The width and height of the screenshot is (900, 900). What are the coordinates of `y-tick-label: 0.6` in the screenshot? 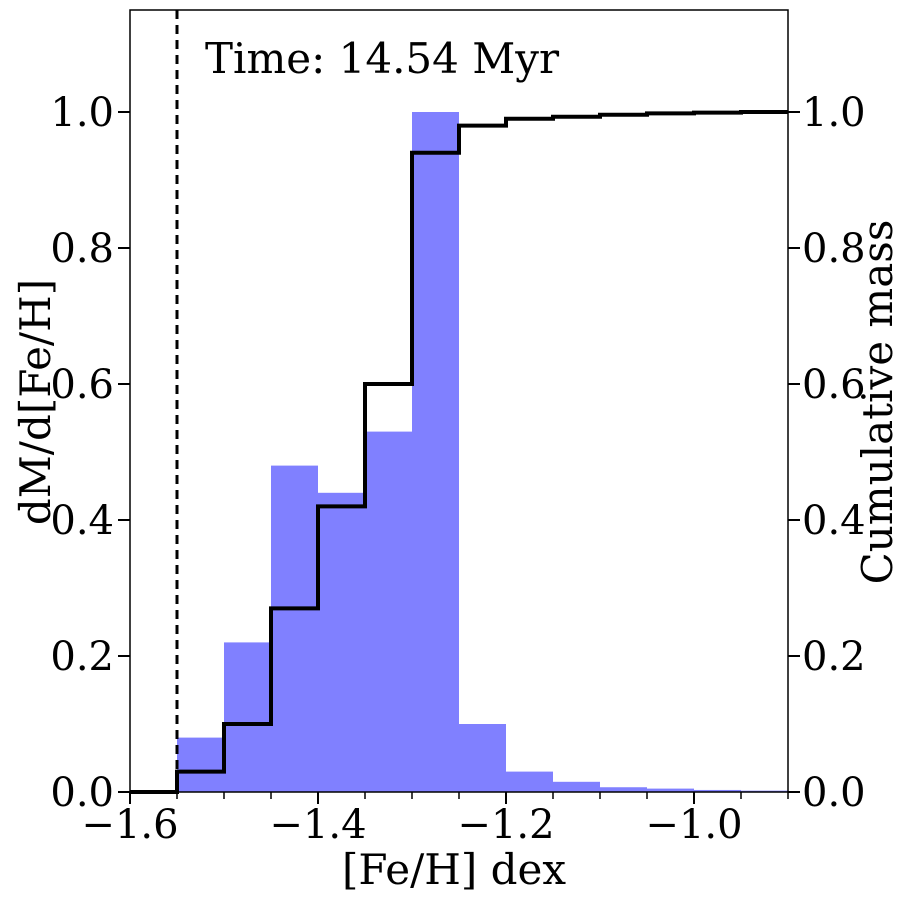 It's located at (82, 385).